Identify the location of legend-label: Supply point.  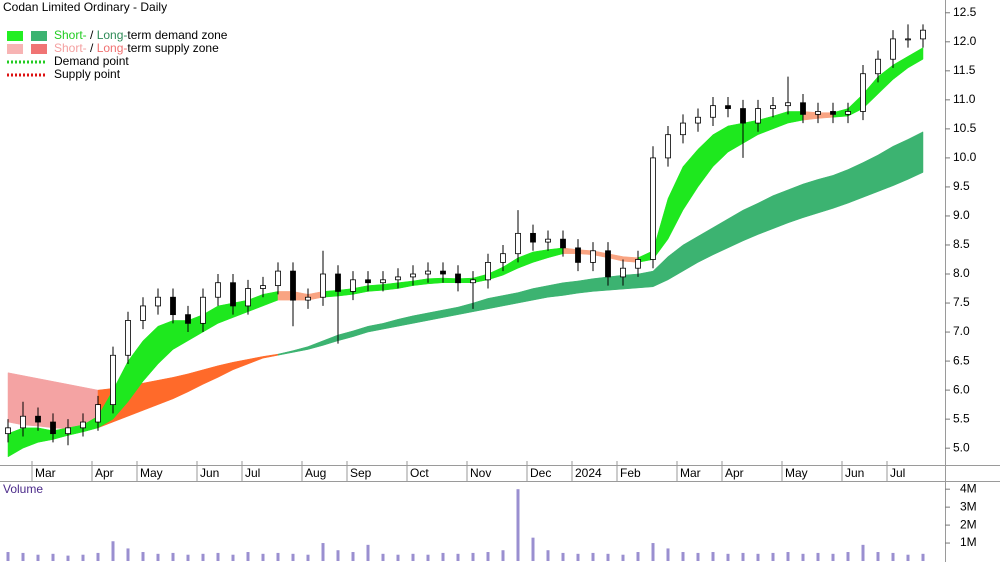
(87, 74).